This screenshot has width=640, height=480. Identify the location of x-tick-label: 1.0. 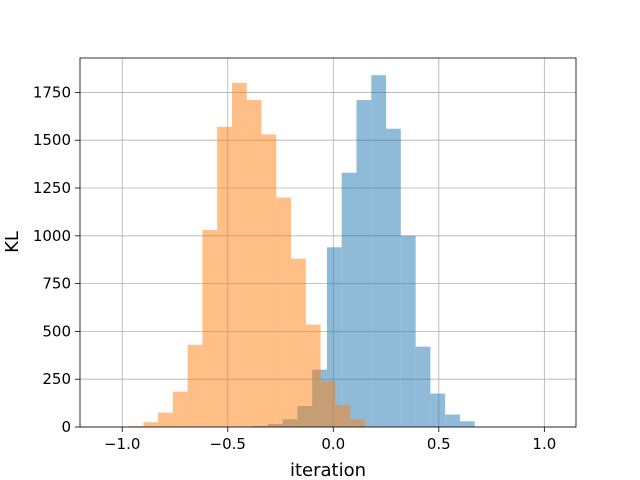
(544, 444).